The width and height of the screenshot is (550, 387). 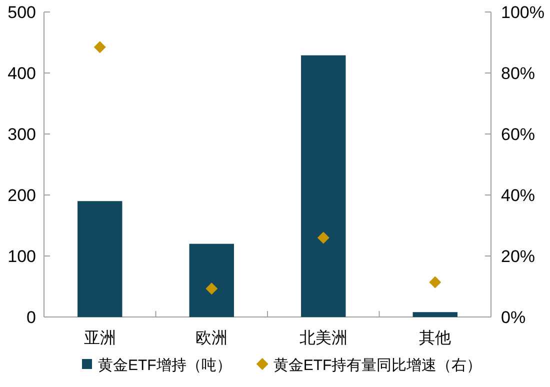 I want to click on y-tick-label: 100, so click(x=22, y=256).